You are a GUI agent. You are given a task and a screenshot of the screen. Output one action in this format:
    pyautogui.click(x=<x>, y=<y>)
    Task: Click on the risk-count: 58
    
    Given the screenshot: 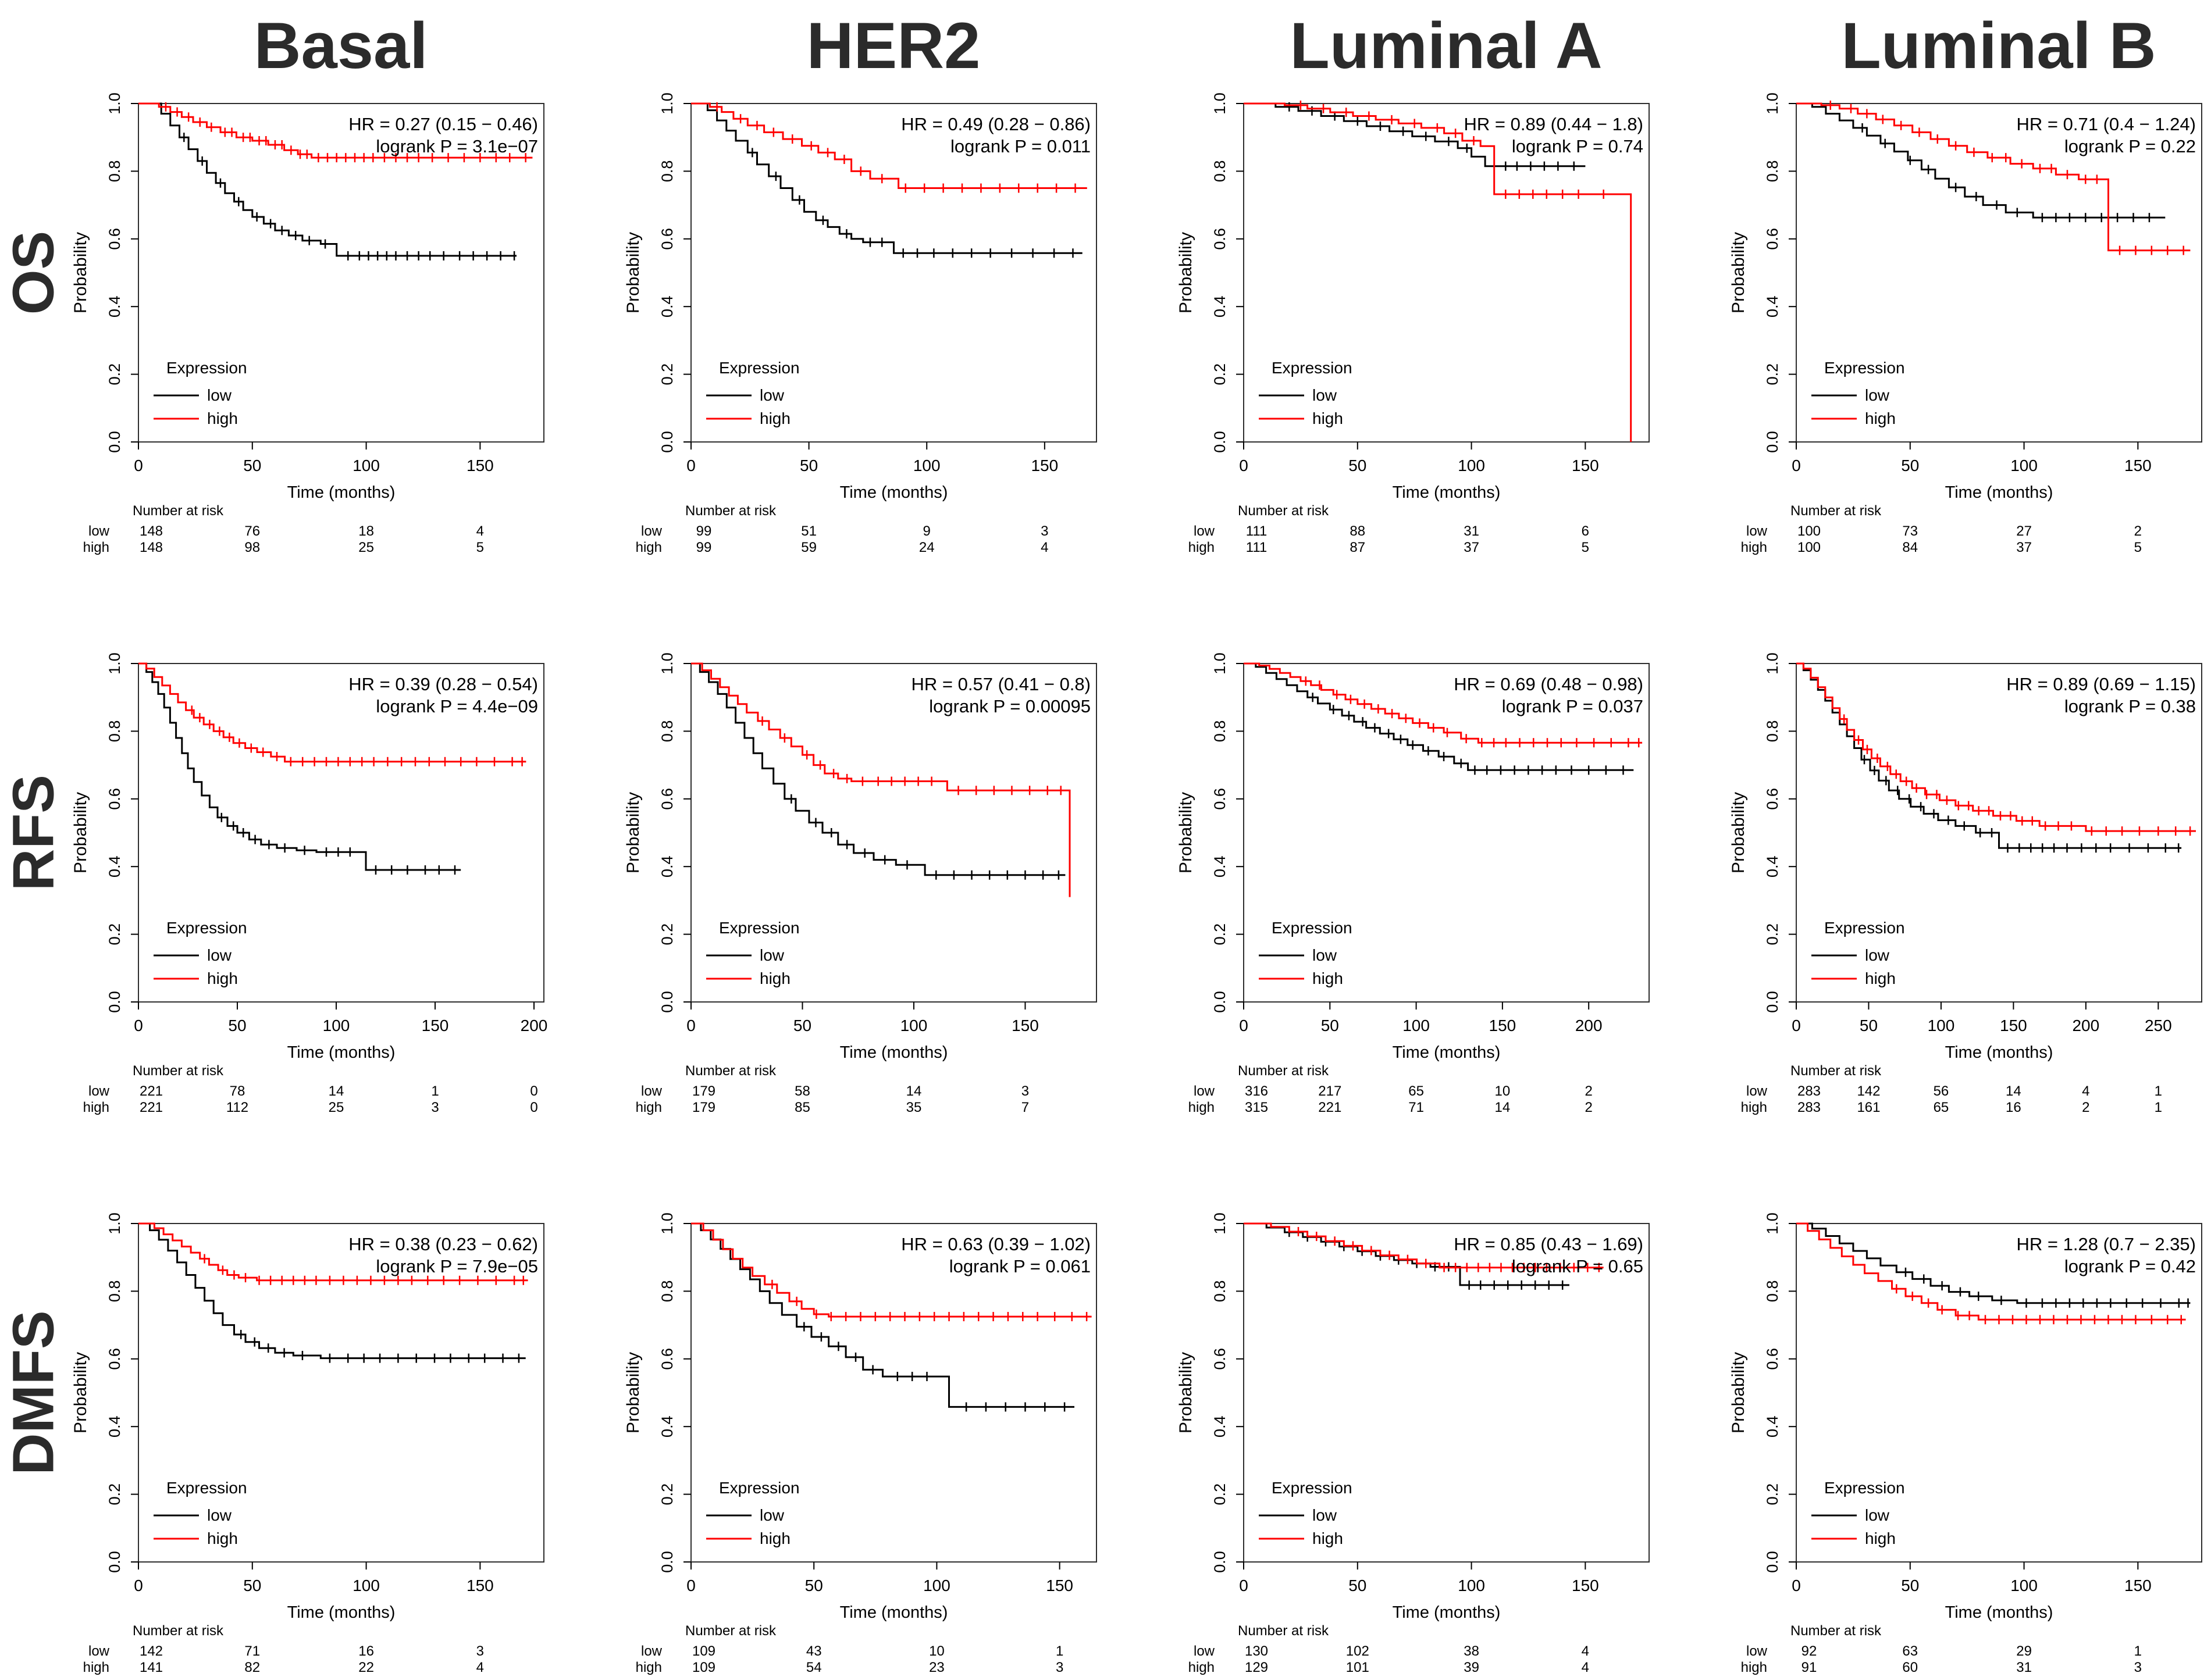 What is the action you would take?
    pyautogui.click(x=802, y=1091)
    